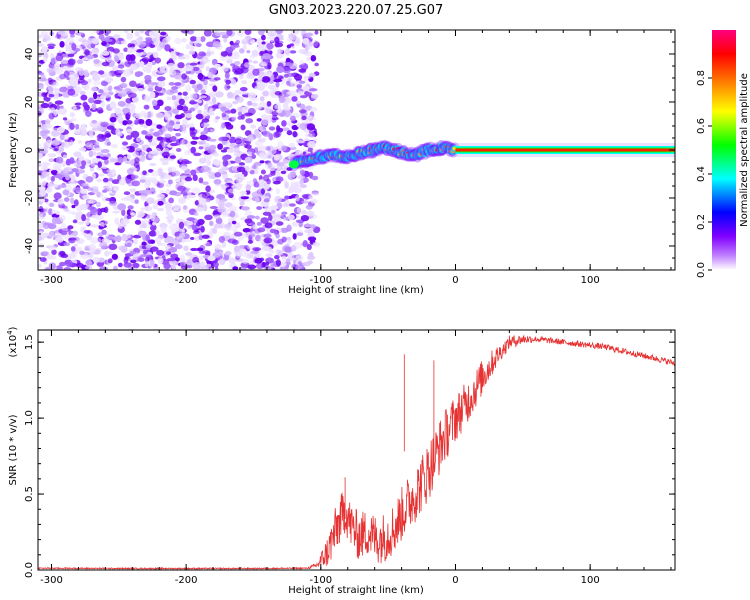 The width and height of the screenshot is (750, 600). What do you see at coordinates (13, 150) in the screenshot?
I see `spectrogram-y-label: Frequency (Hz)` at bounding box center [13, 150].